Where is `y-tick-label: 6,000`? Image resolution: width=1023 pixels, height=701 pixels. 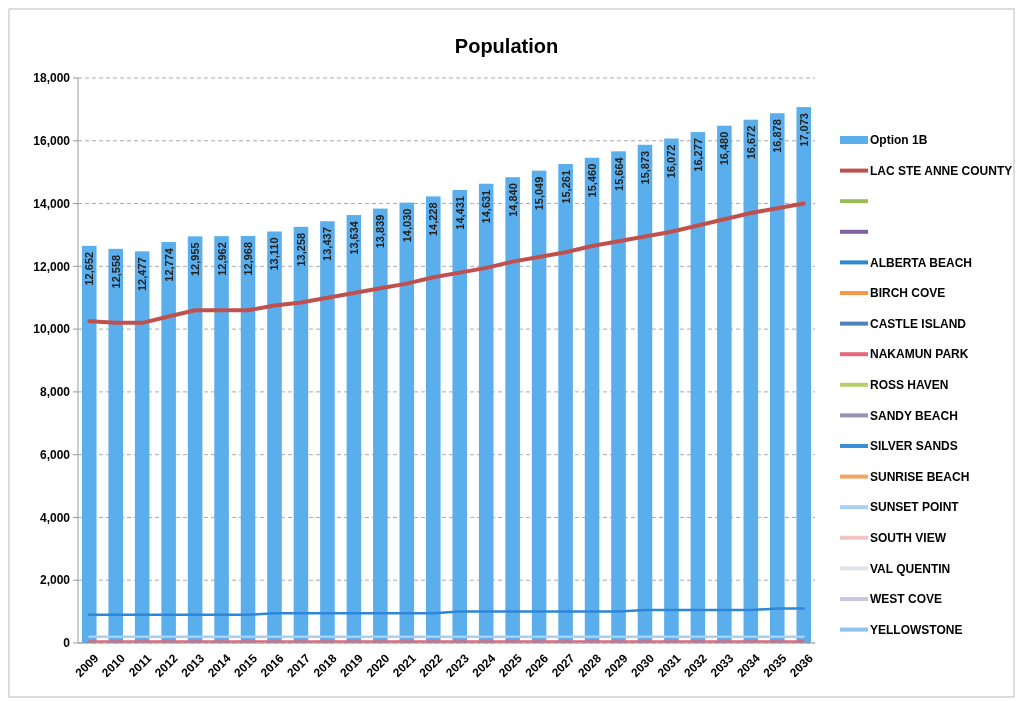 y-tick-label: 6,000 is located at coordinates (55, 454).